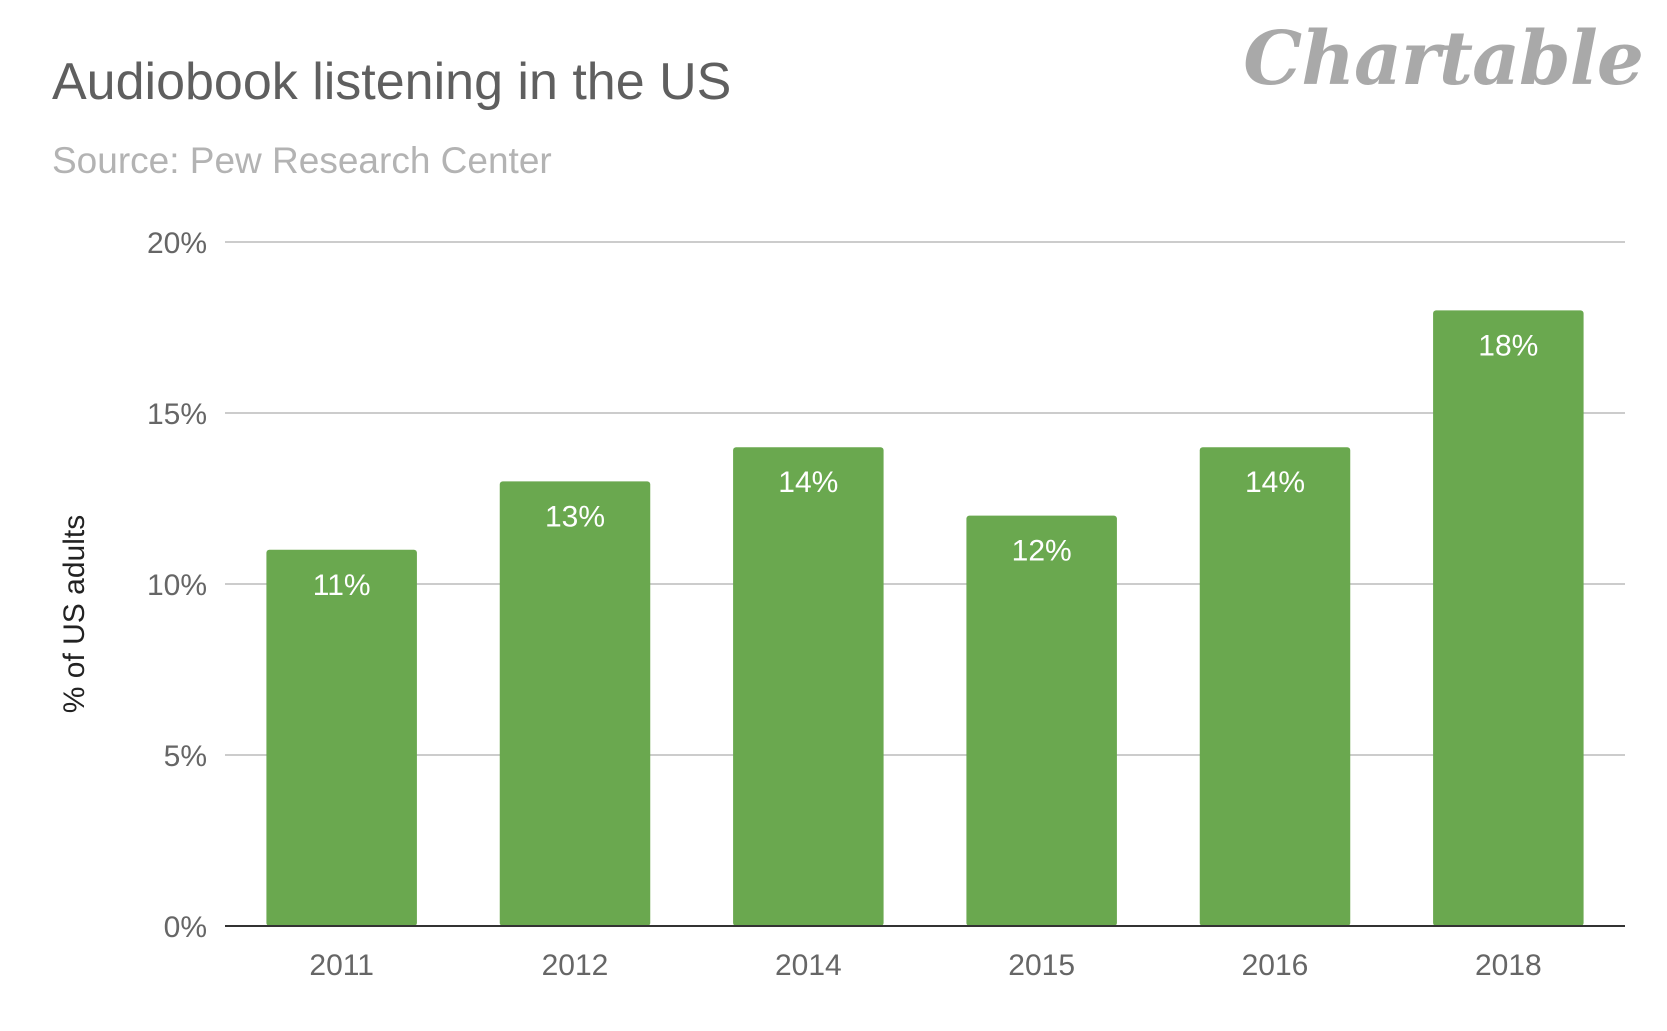  Describe the element at coordinates (302, 160) in the screenshot. I see `chart-subtitle: Source: Pew Research Center` at that location.